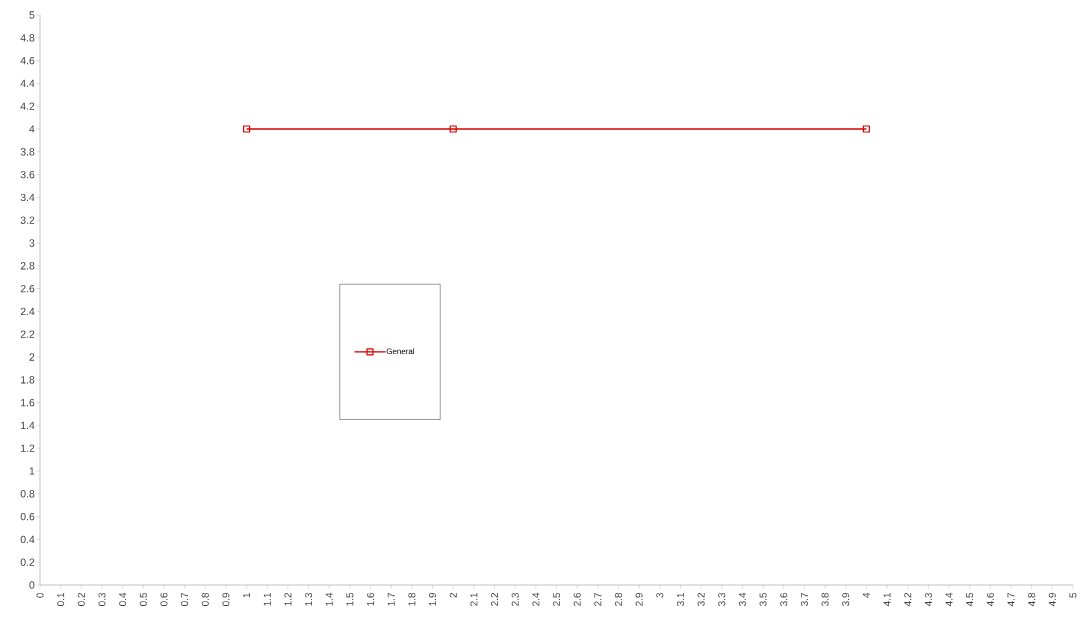 The height and width of the screenshot is (619, 1080). What do you see at coordinates (32, 471) in the screenshot?
I see `y-tick-label: 1` at bounding box center [32, 471].